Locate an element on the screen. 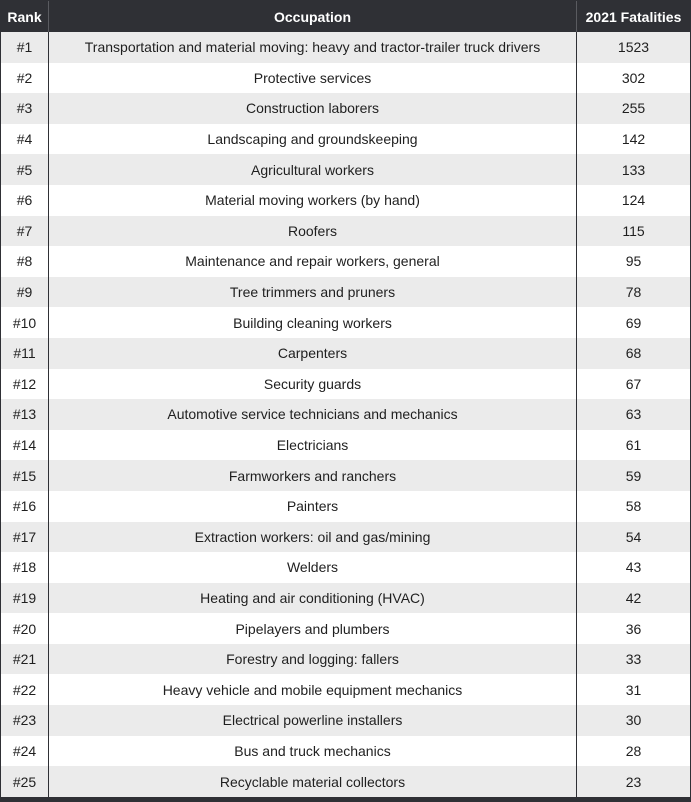 The width and height of the screenshot is (691, 802). fatalities-cell: 63 is located at coordinates (633, 414).